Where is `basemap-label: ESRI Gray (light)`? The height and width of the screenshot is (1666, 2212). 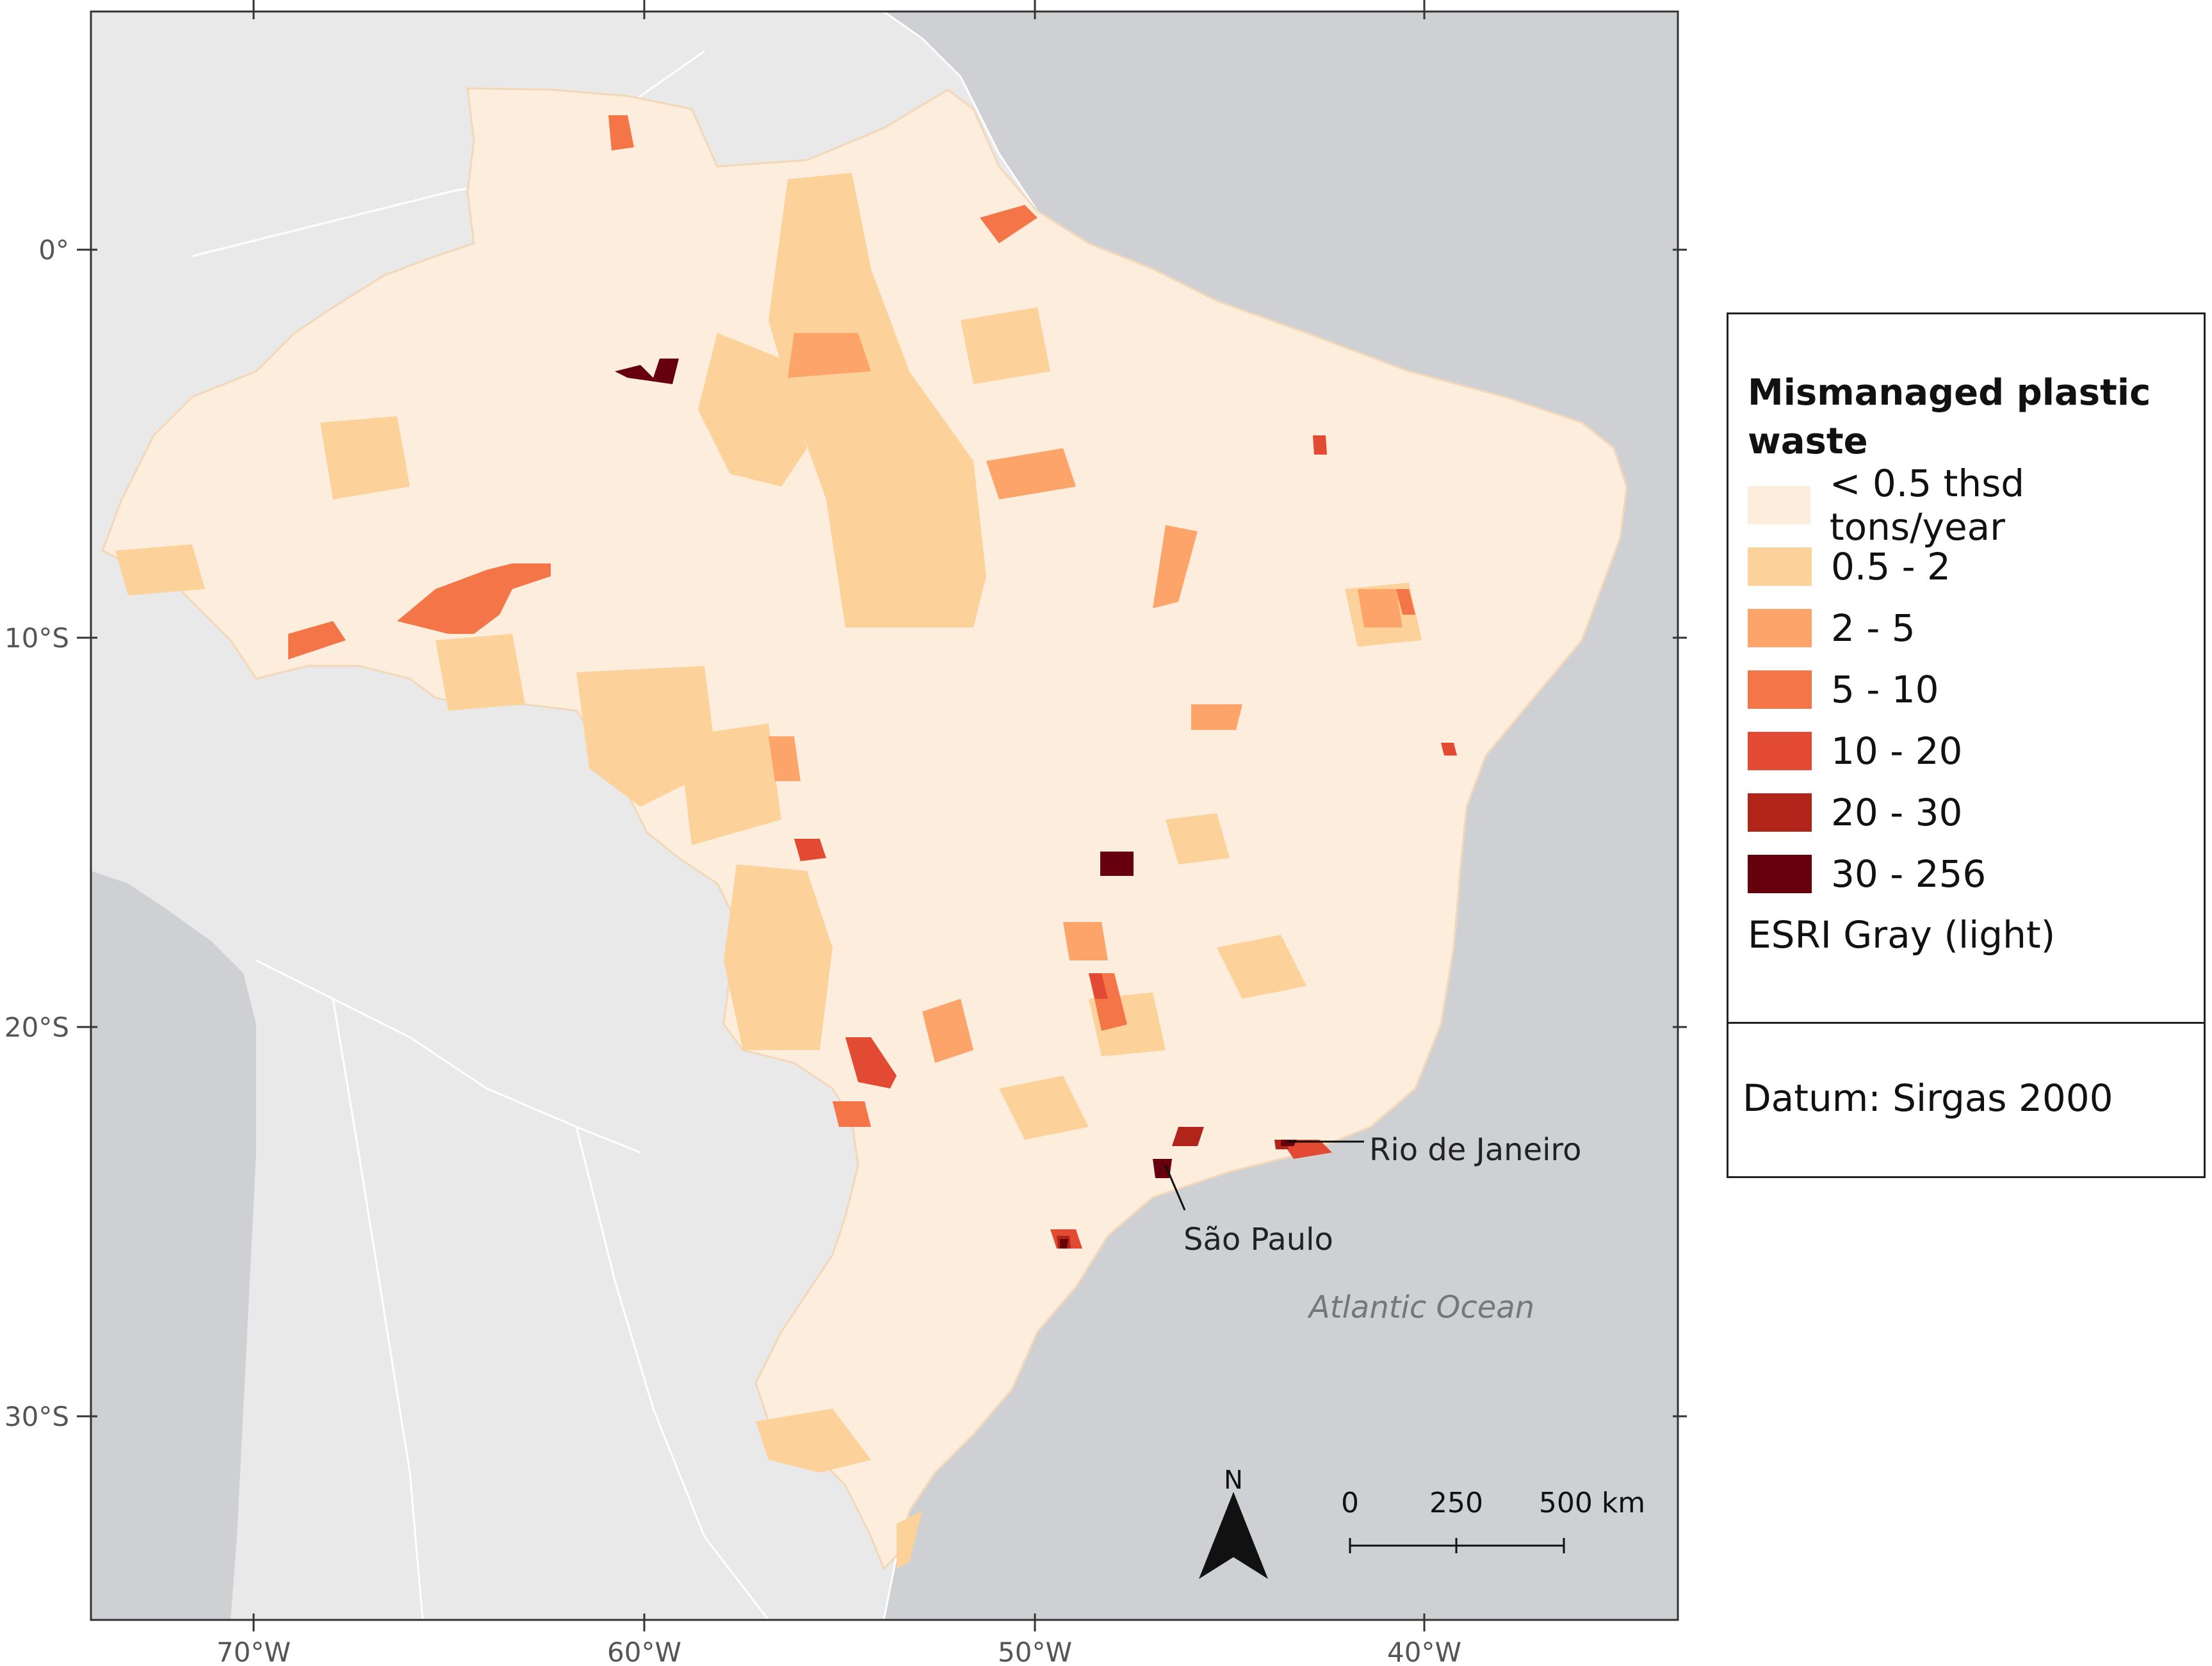 basemap-label: ESRI Gray (light) is located at coordinates (1902, 935).